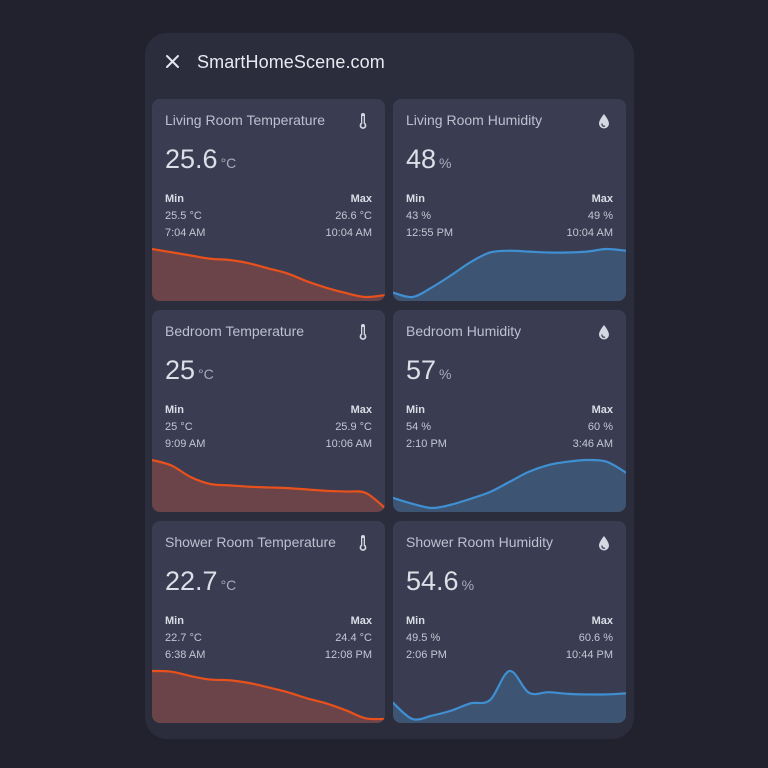  I want to click on max-block: Max 26.6 °C 10:04 AM, so click(349, 216).